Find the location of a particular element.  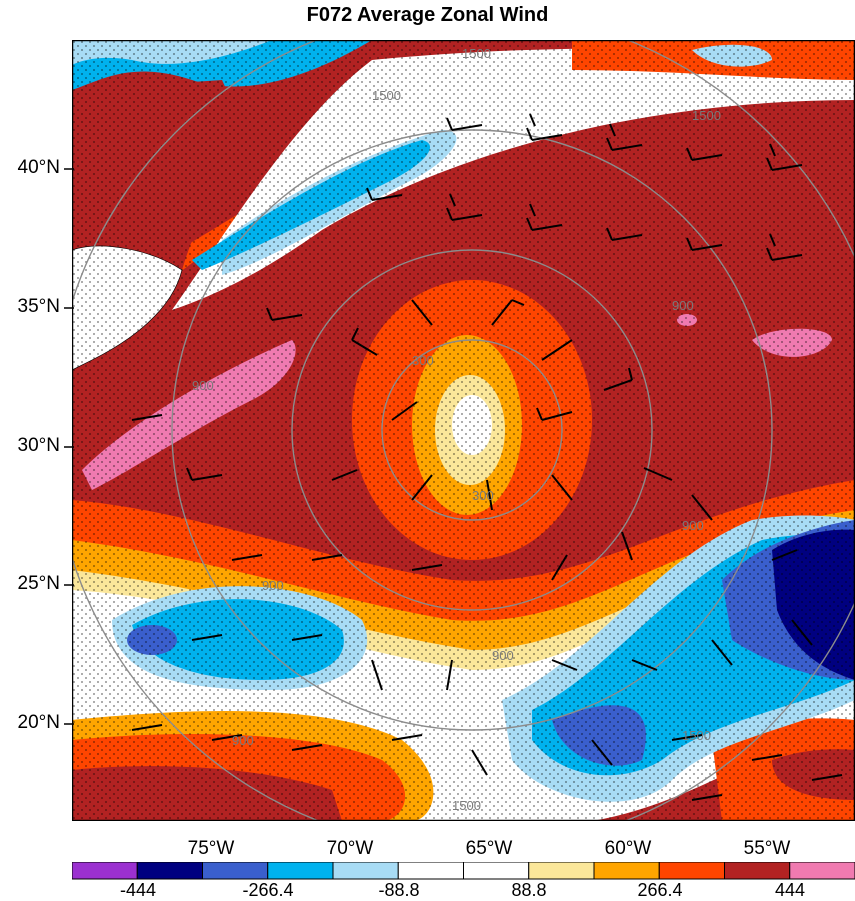

colorbar-label: -266.4 is located at coordinates (268, 890).